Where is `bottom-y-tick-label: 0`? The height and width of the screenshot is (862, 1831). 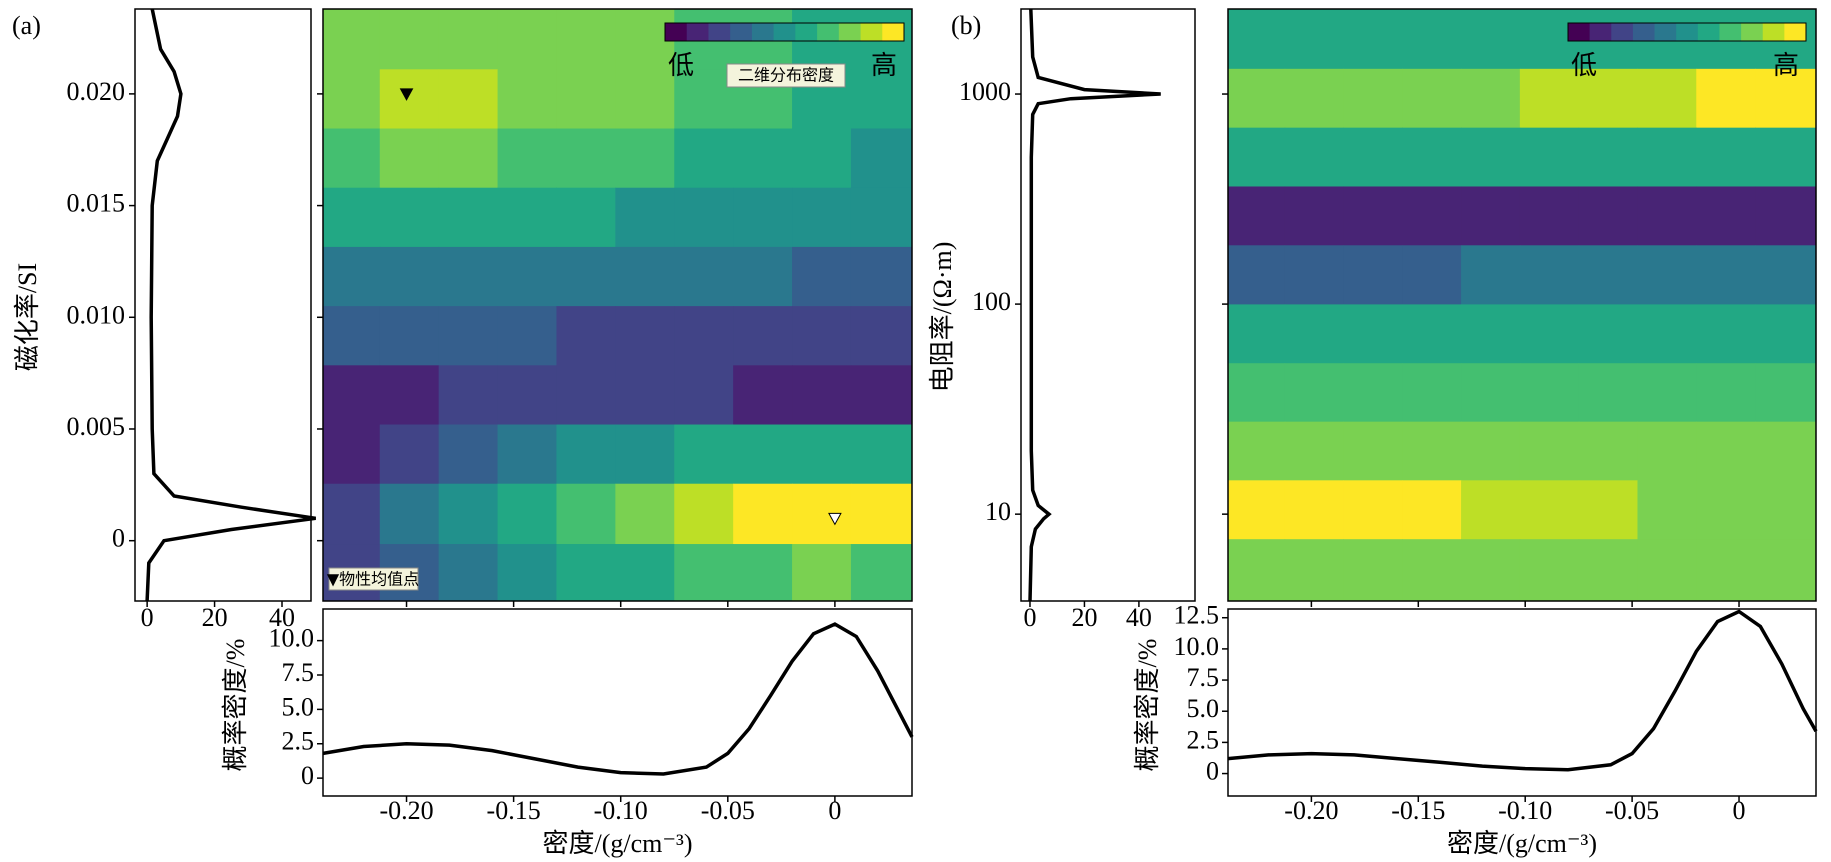
bottom-y-tick-label: 0 is located at coordinates (307, 775).